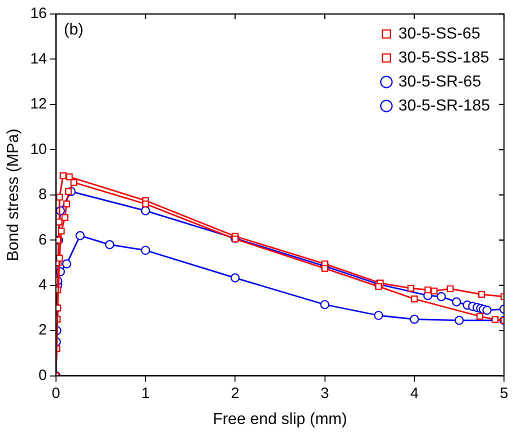 The height and width of the screenshot is (433, 514). Describe the element at coordinates (13, 195) in the screenshot. I see `y-axis-title: Bond stress (MPa)` at that location.